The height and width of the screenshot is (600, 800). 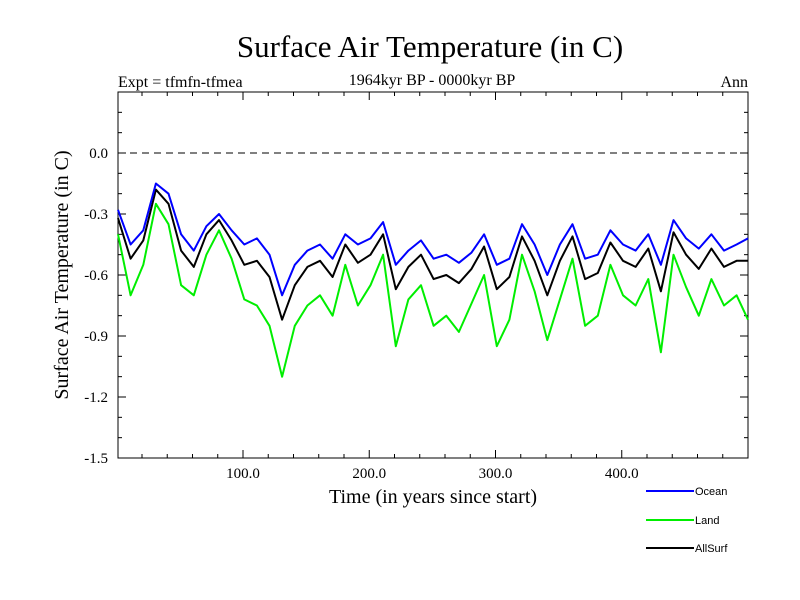 What do you see at coordinates (96, 459) in the screenshot?
I see `y-tick-label: -1.5` at bounding box center [96, 459].